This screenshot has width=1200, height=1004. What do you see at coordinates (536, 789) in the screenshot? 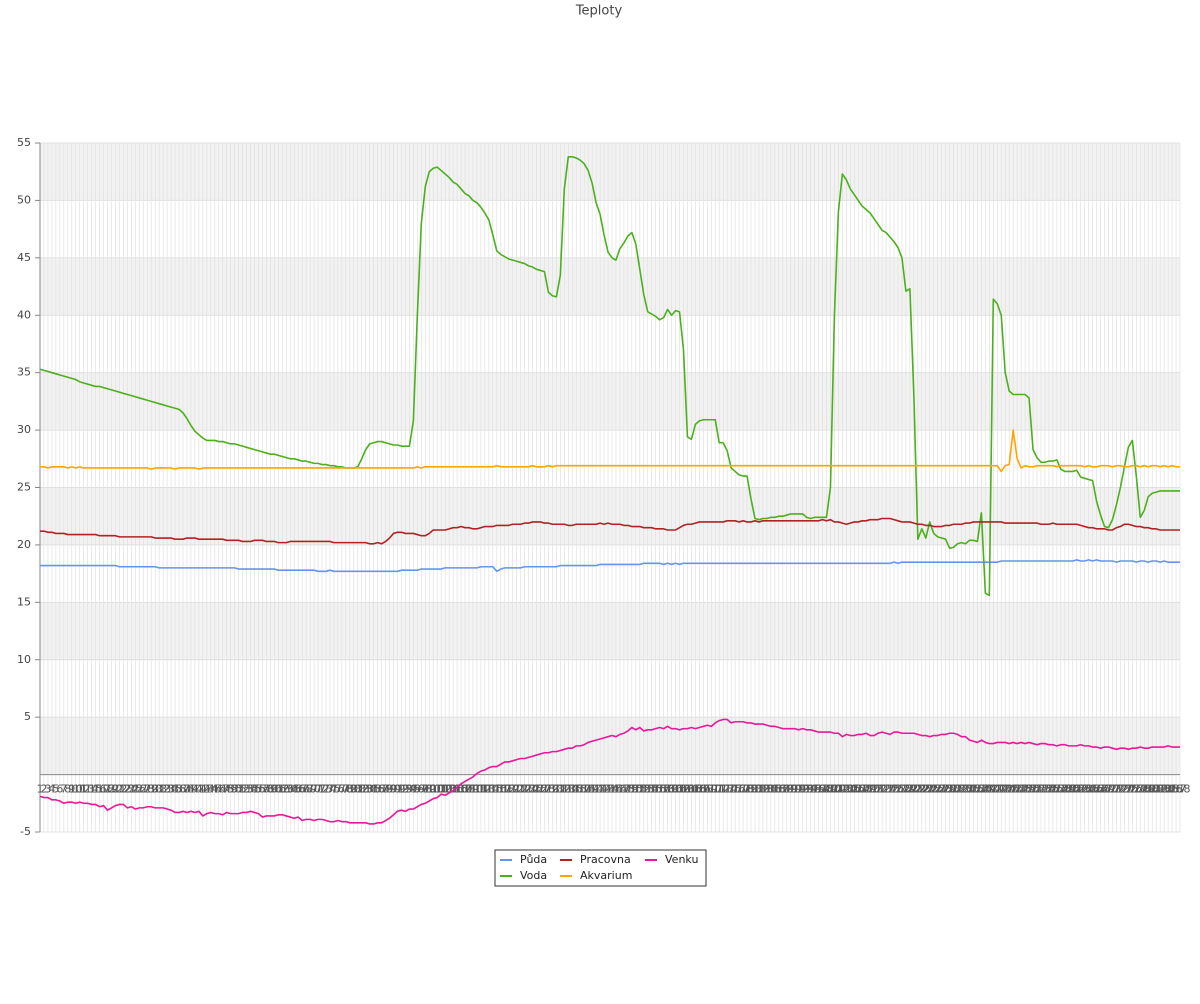
I see `x-tick-label: 126` at bounding box center [536, 789].